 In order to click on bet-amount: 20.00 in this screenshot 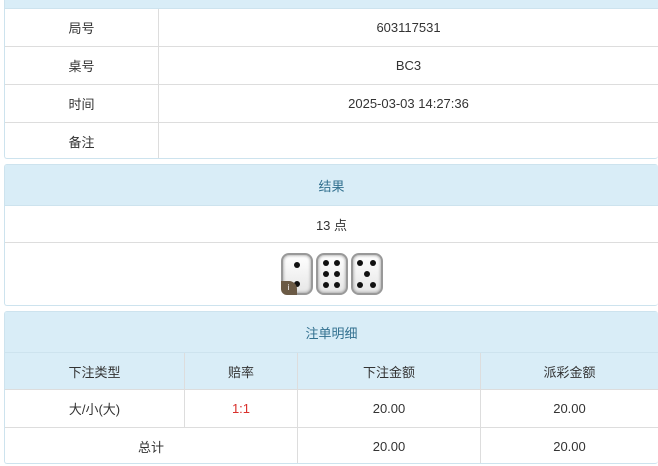, I will do `click(389, 408)`.